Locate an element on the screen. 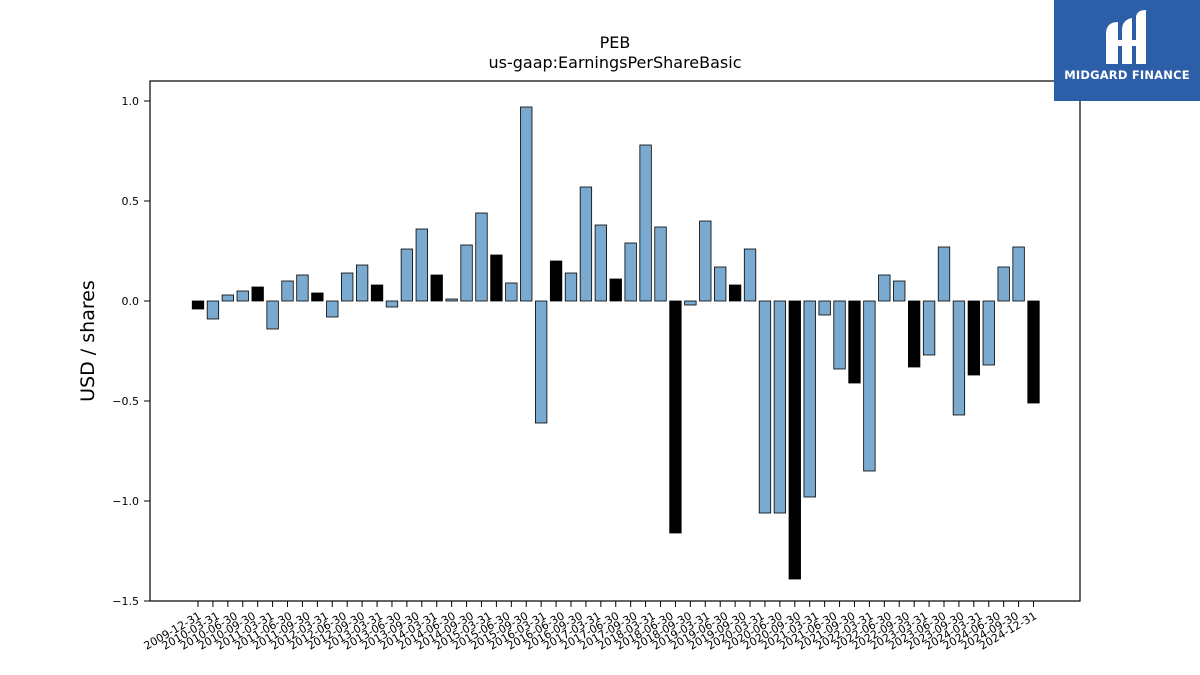 This screenshot has width=1200, height=675. y-tick-label: −1.0 is located at coordinates (125, 501).